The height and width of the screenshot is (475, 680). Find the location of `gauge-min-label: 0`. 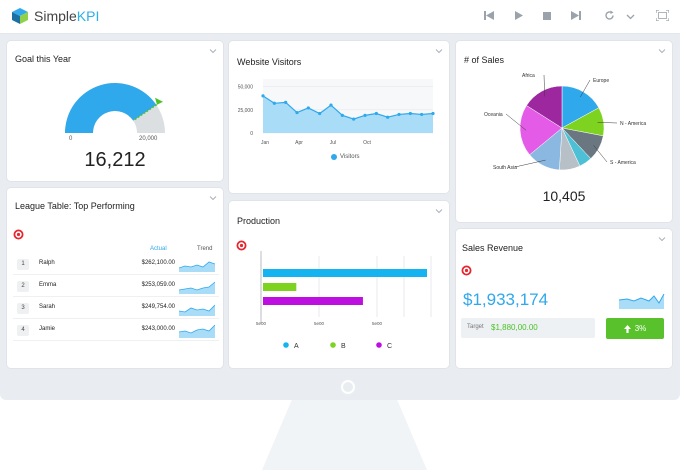

gauge-min-label: 0 is located at coordinates (71, 139).